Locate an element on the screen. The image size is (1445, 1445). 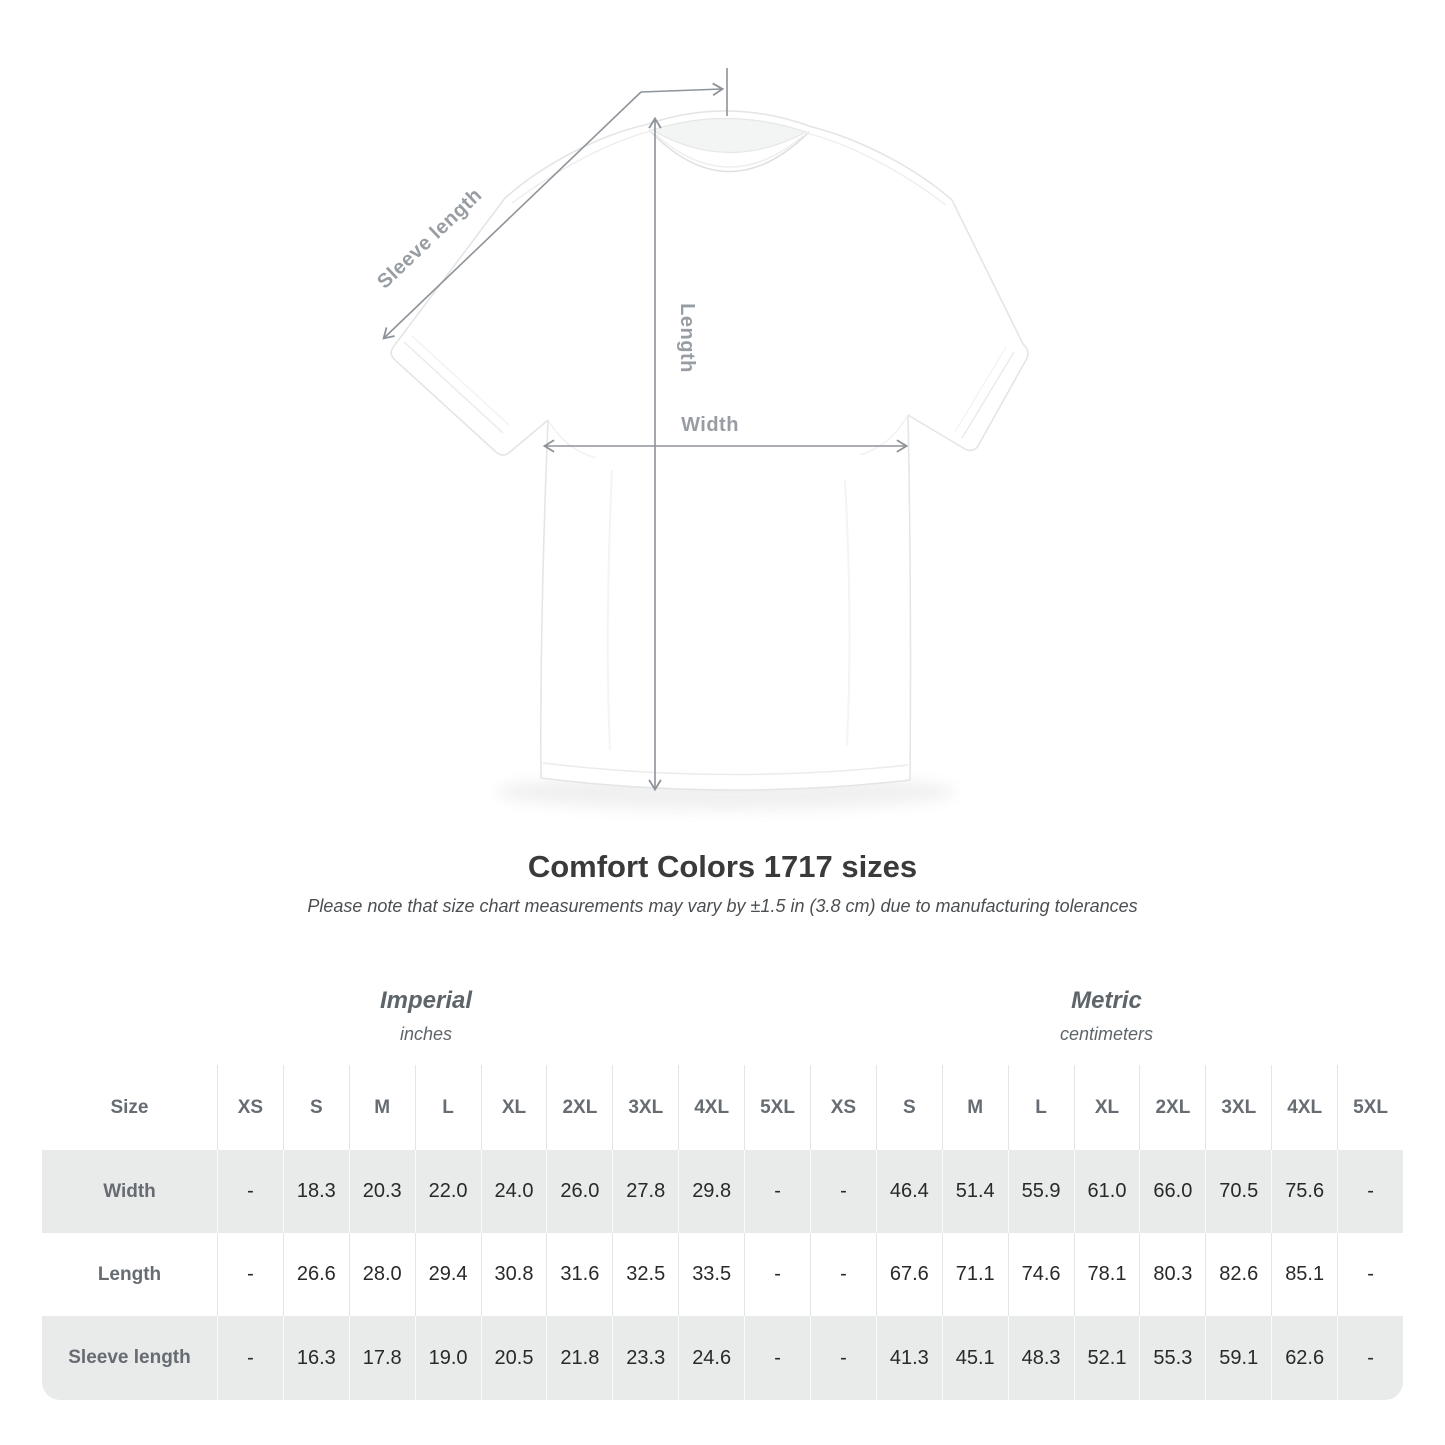
size-header-imperial: S is located at coordinates (315, 1107).